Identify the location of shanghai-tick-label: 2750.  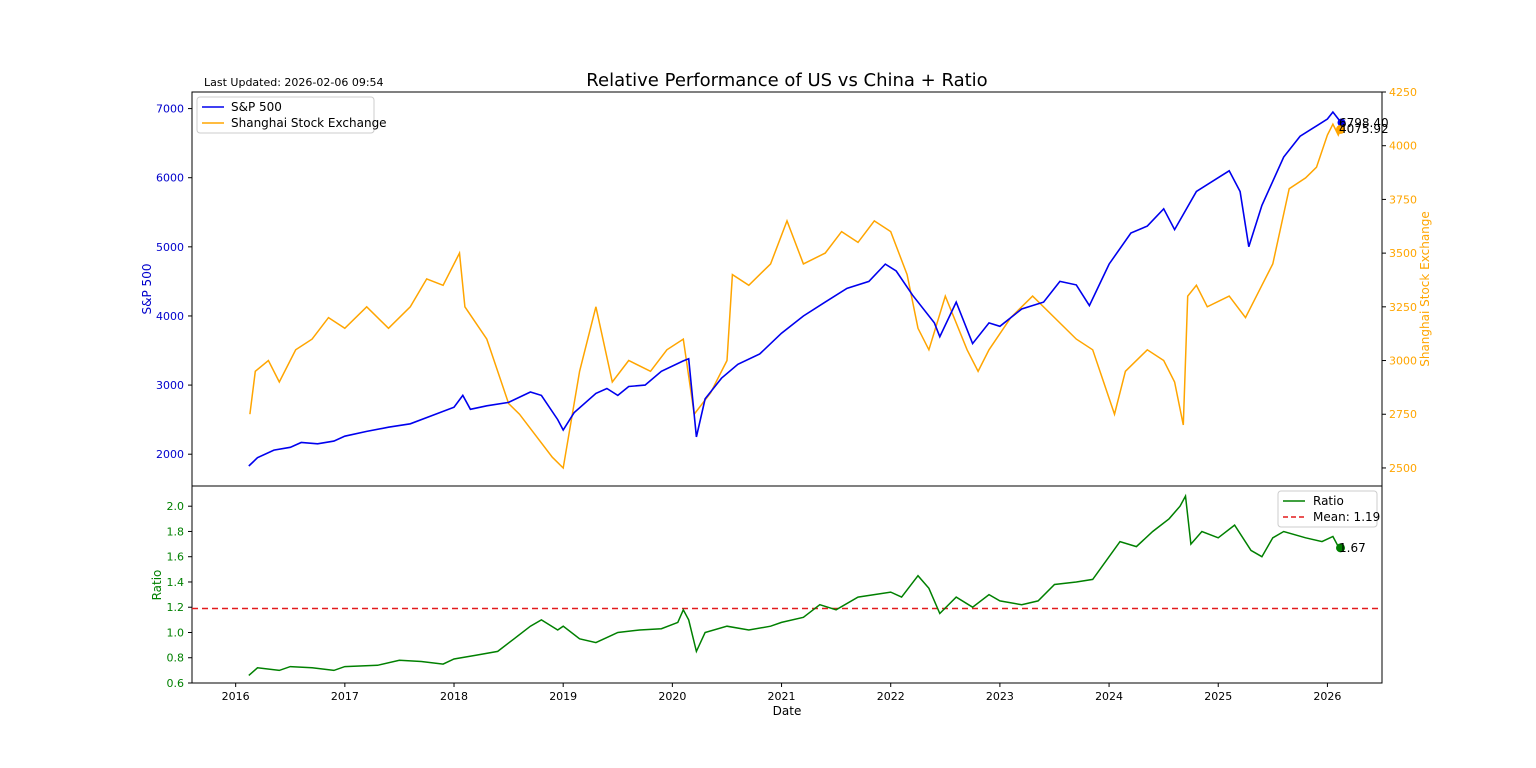
(1403, 414).